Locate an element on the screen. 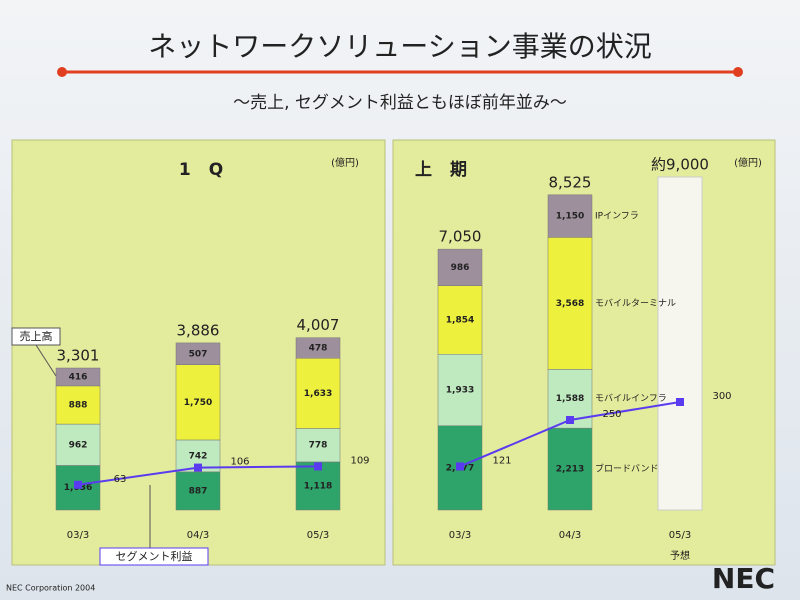 The width and height of the screenshot is (800, 600). segment-label: 888 is located at coordinates (78, 405).